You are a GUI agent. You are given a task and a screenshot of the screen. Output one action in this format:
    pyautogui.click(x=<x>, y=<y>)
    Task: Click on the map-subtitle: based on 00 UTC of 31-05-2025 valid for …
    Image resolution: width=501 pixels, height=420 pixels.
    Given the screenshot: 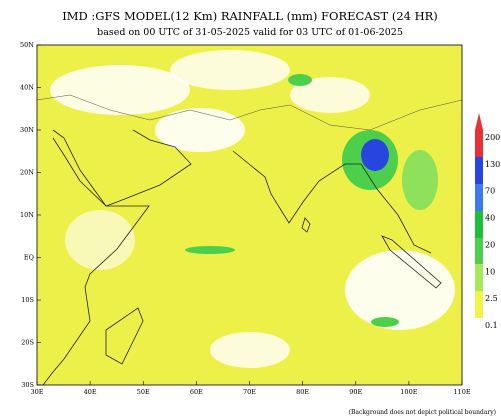 What is the action you would take?
    pyautogui.click(x=250, y=32)
    